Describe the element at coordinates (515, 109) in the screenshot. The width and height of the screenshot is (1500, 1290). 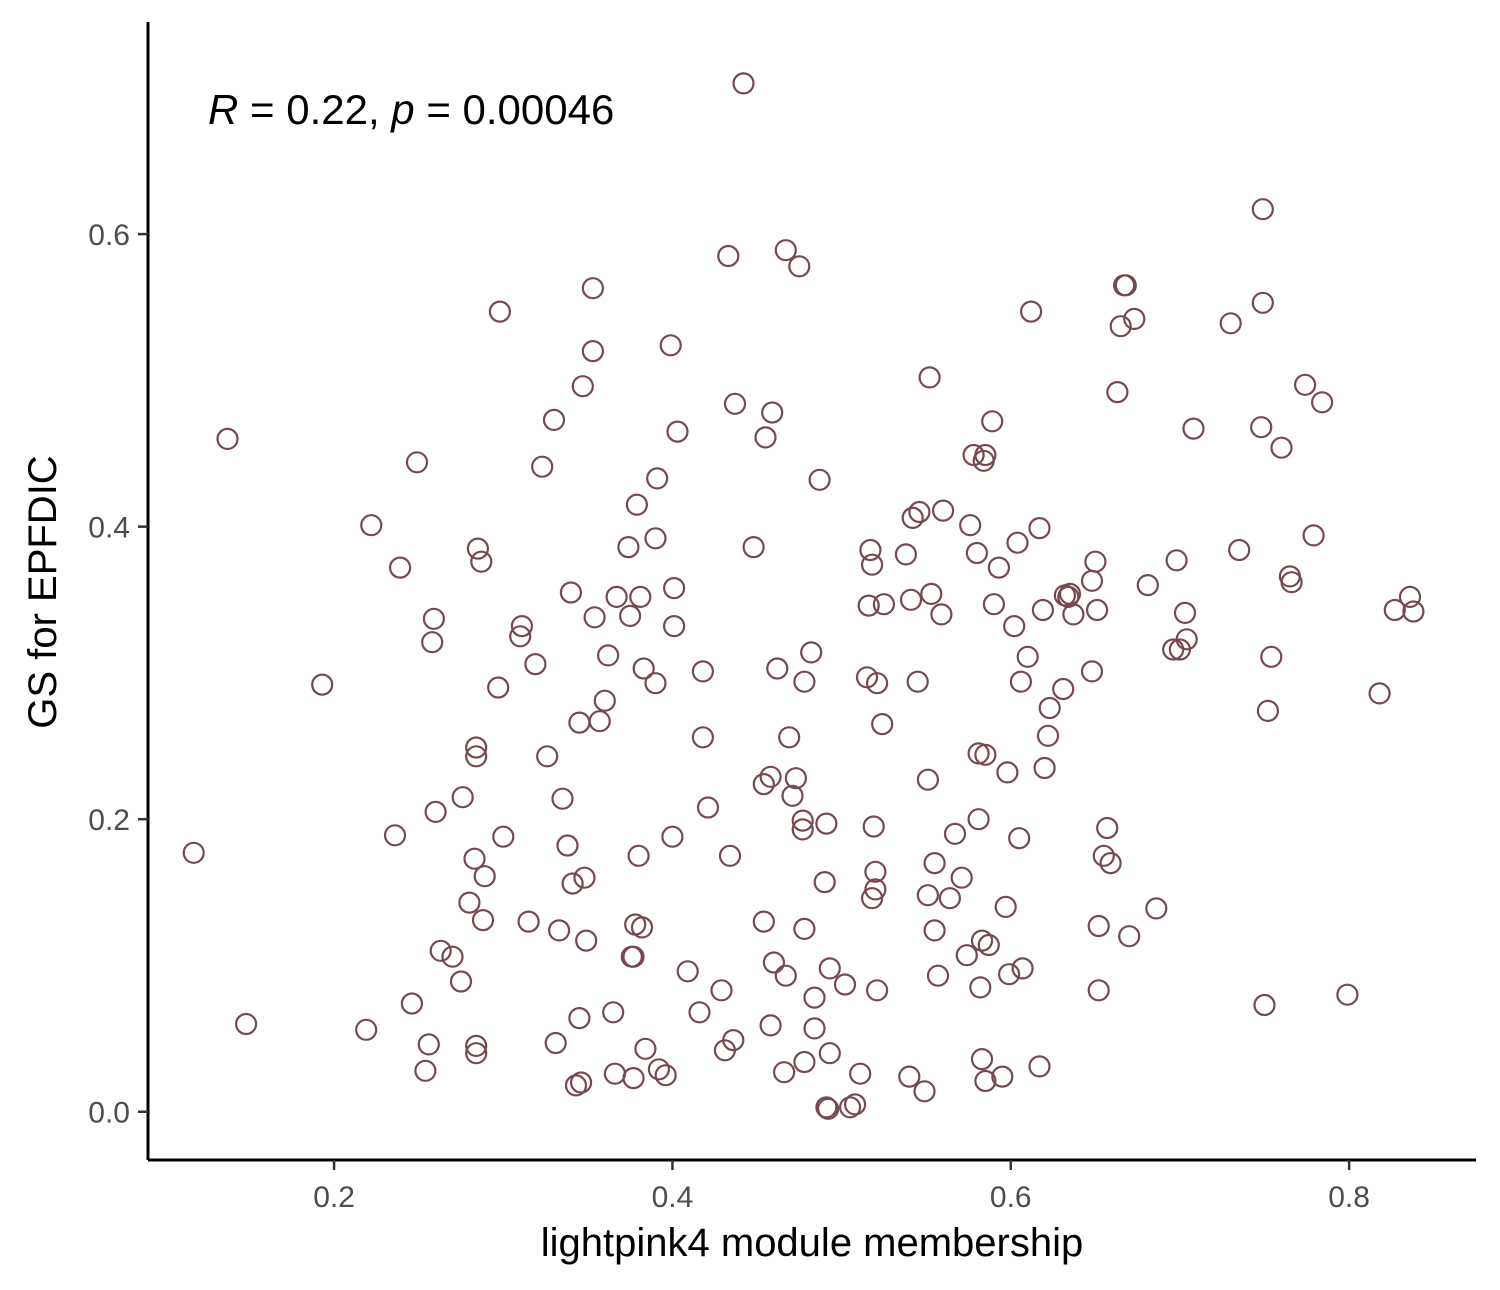
I see `p-value: = 0.00046` at that location.